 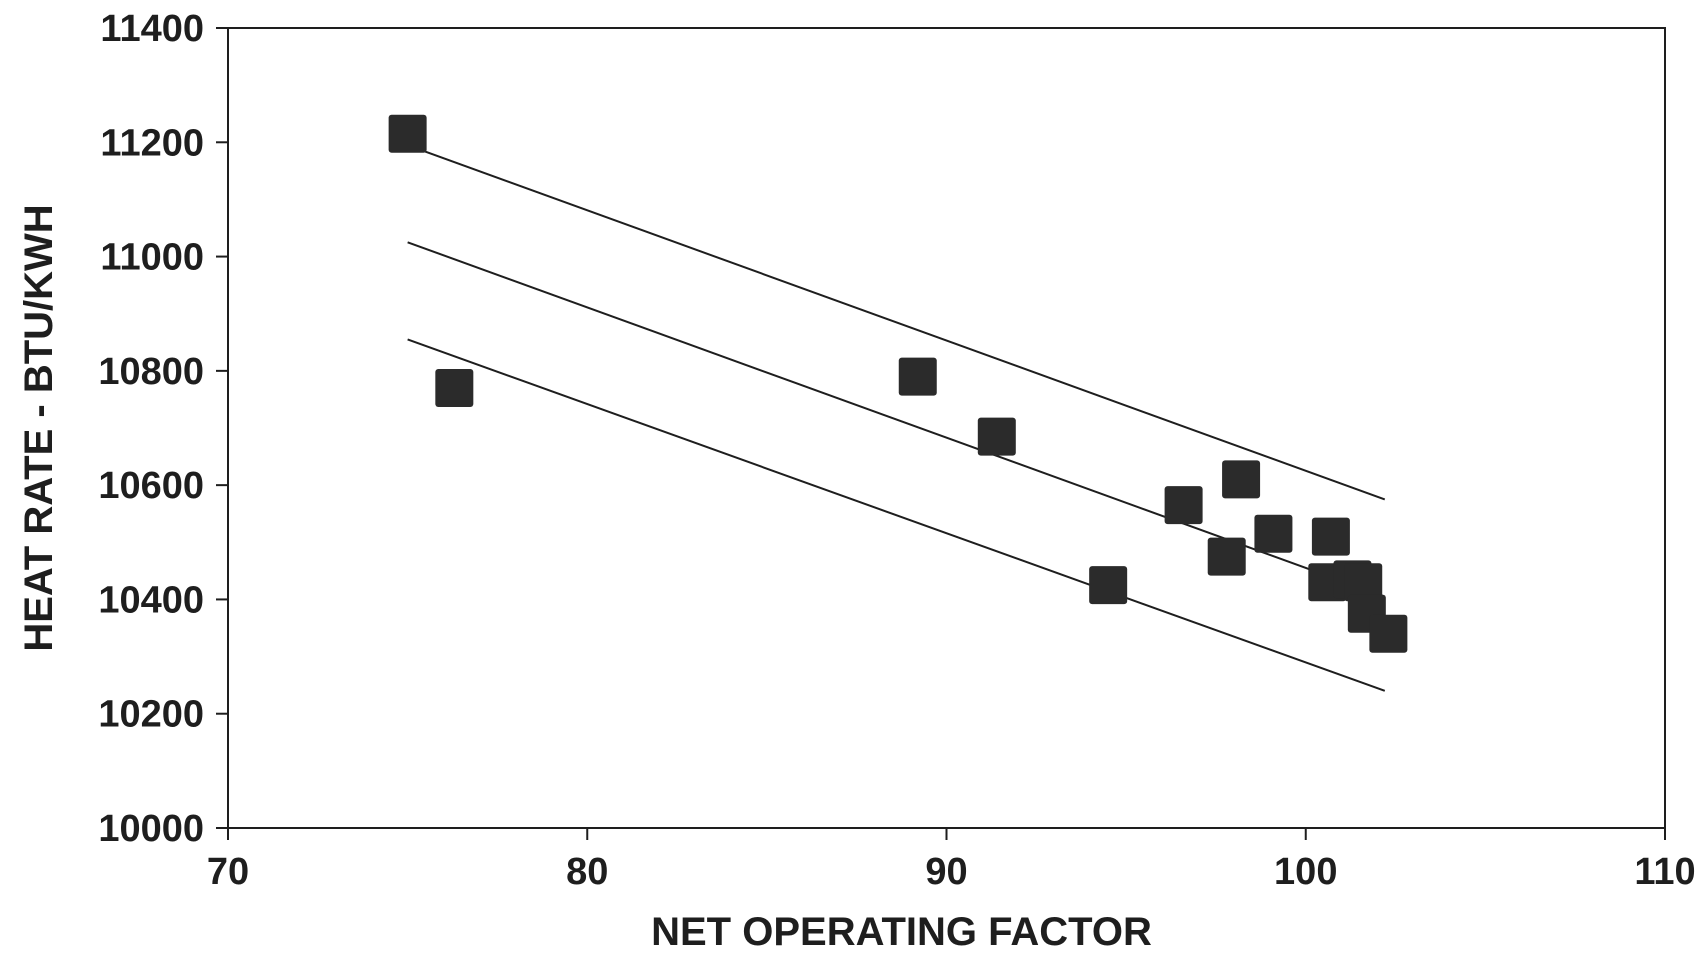 I want to click on y-tick-label: 11000, so click(x=152, y=258).